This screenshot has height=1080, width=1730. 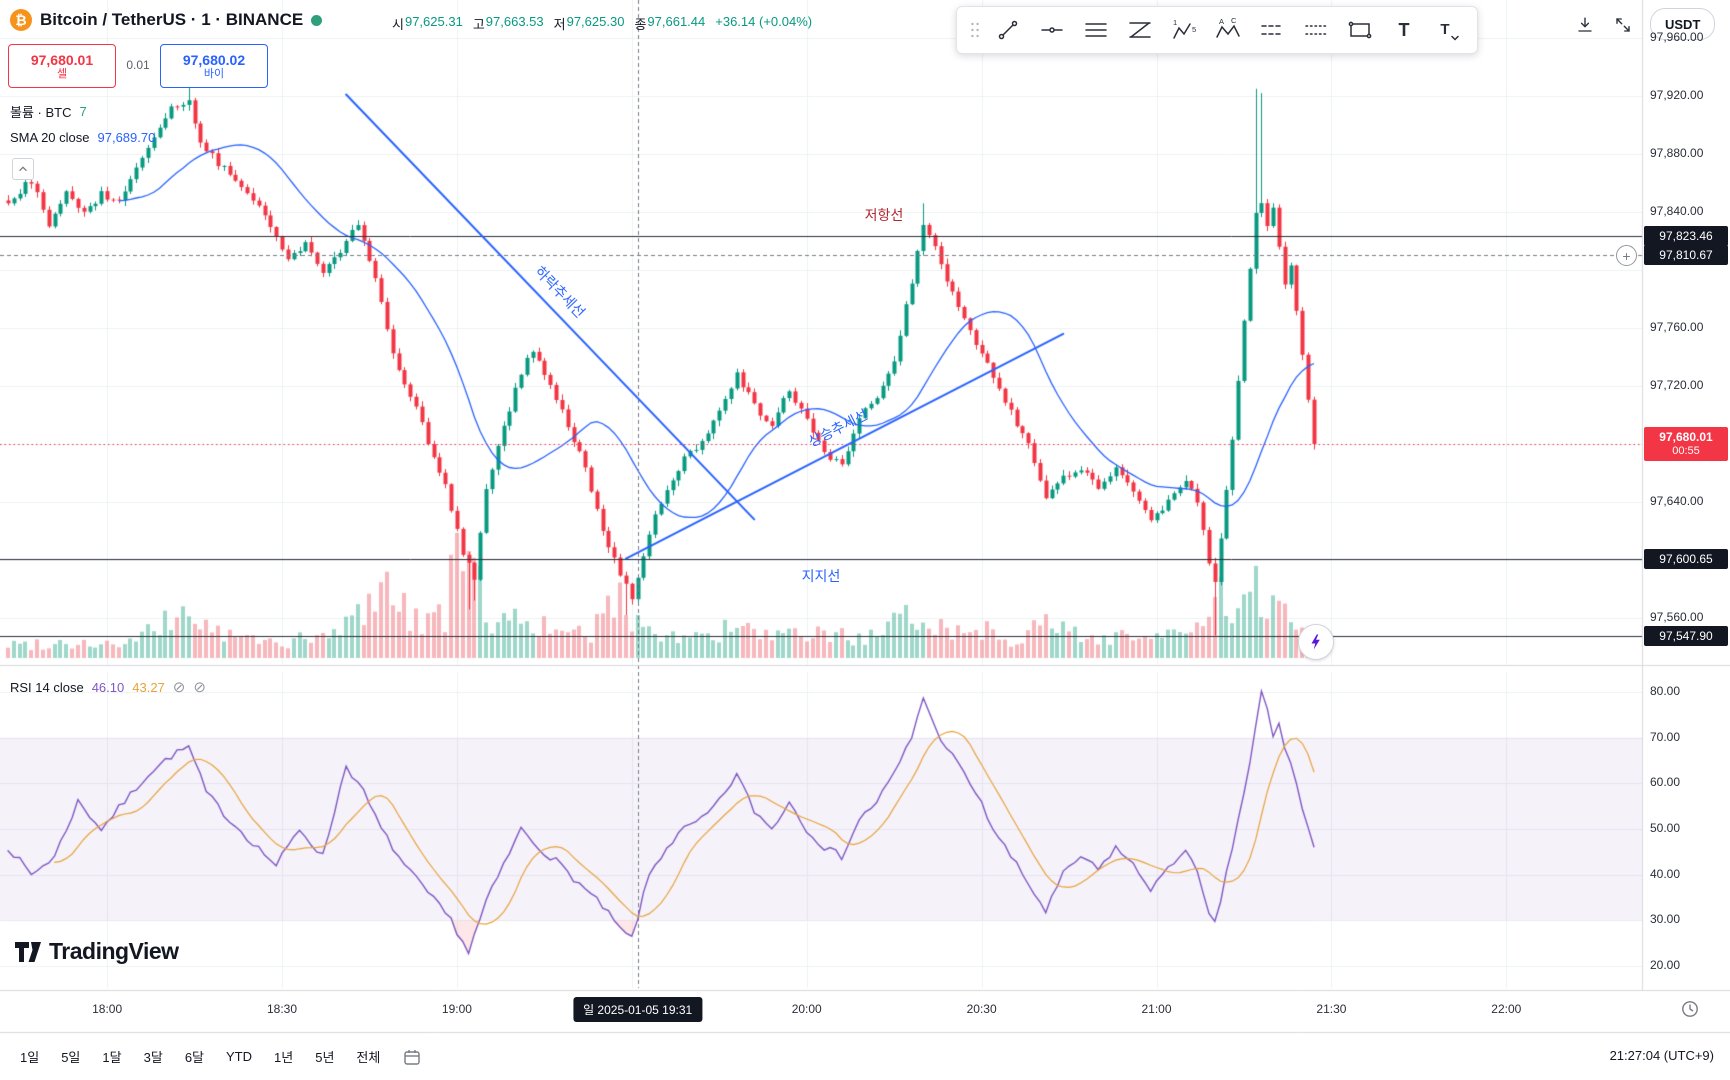 I want to click on crosshair-date-tag: 일 2025-01-05 19:31, so click(x=638, y=1009).